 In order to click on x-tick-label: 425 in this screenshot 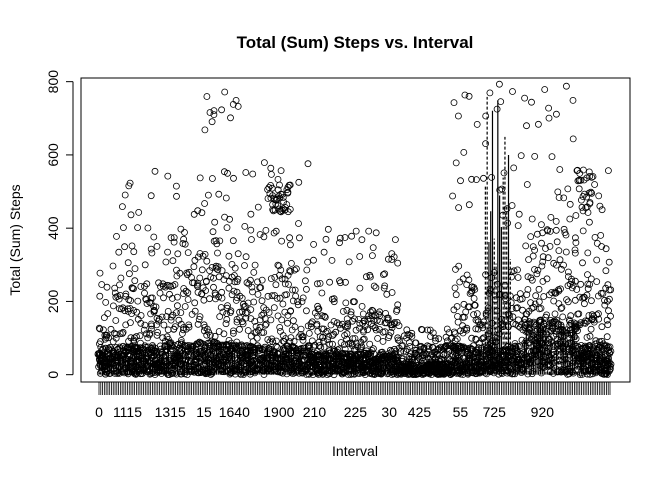, I will do `click(420, 412)`.